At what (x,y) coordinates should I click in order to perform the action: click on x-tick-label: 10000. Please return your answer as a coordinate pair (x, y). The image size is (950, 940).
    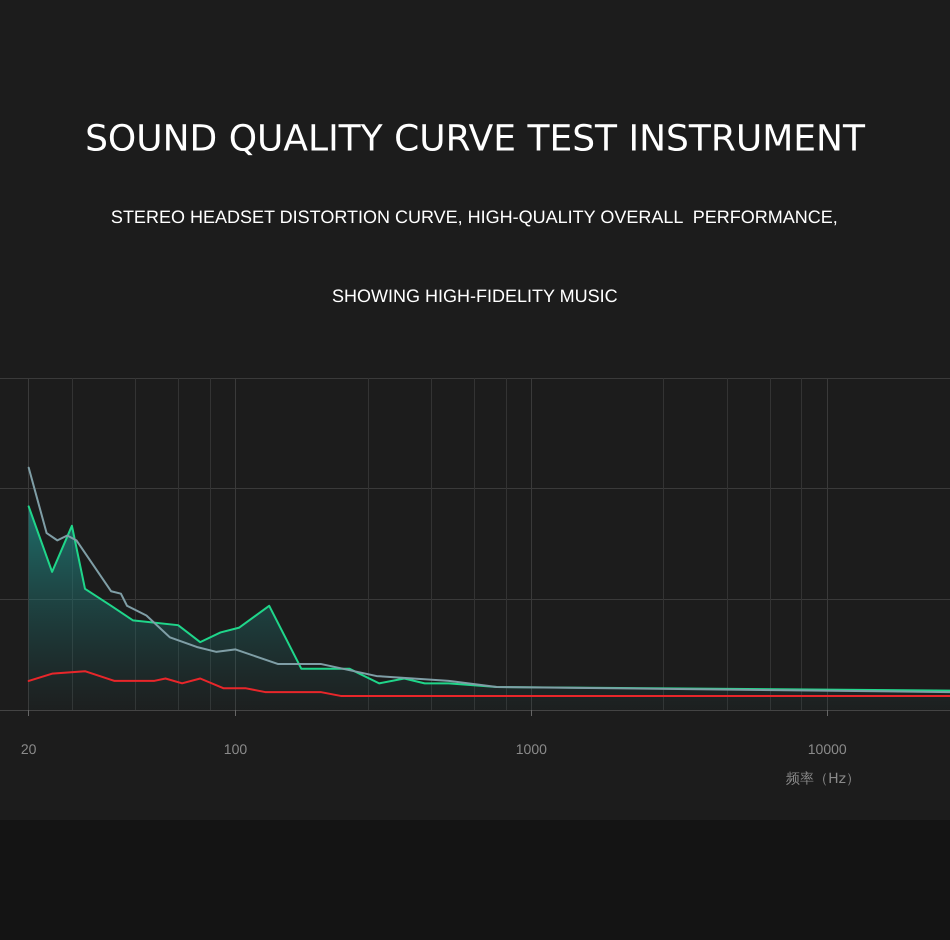
    Looking at the image, I should click on (827, 749).